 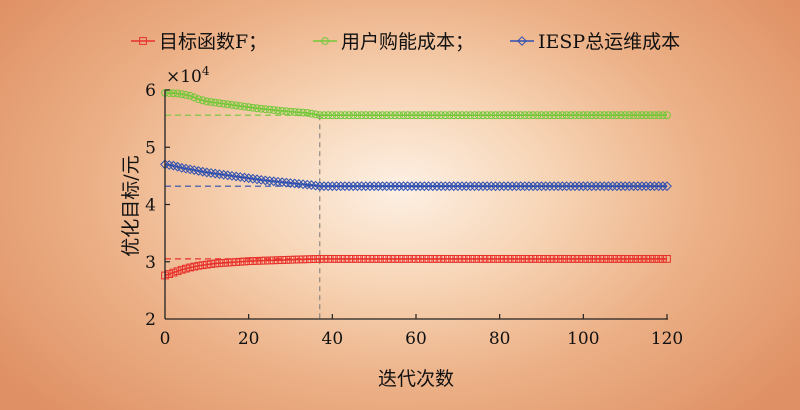 What do you see at coordinates (150, 263) in the screenshot?
I see `y-tick-label: 3` at bounding box center [150, 263].